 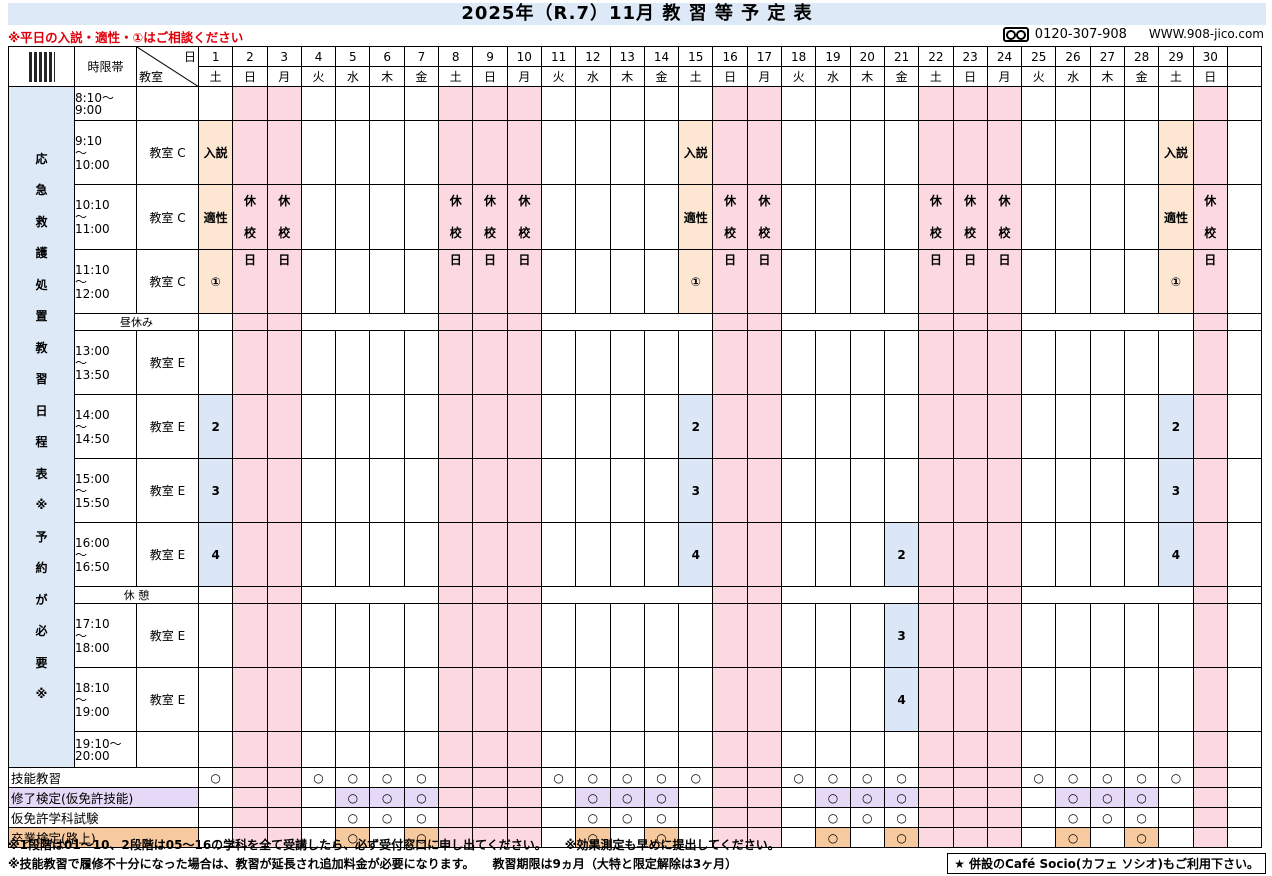 I want to click on side-char: 教, so click(x=41, y=347).